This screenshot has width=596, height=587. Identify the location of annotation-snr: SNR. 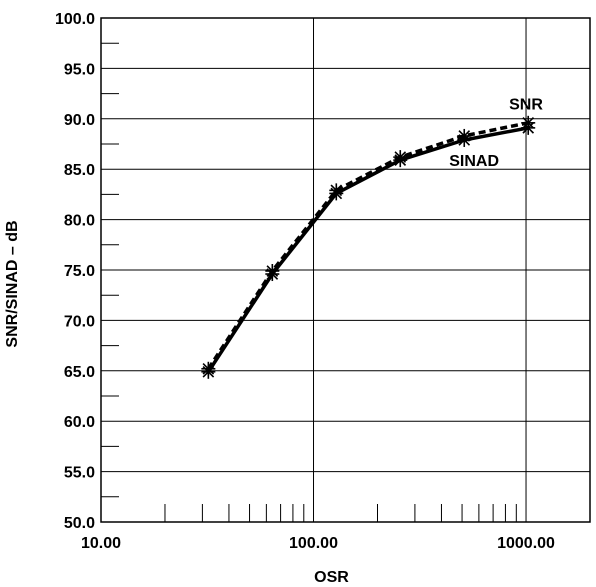
(526, 105).